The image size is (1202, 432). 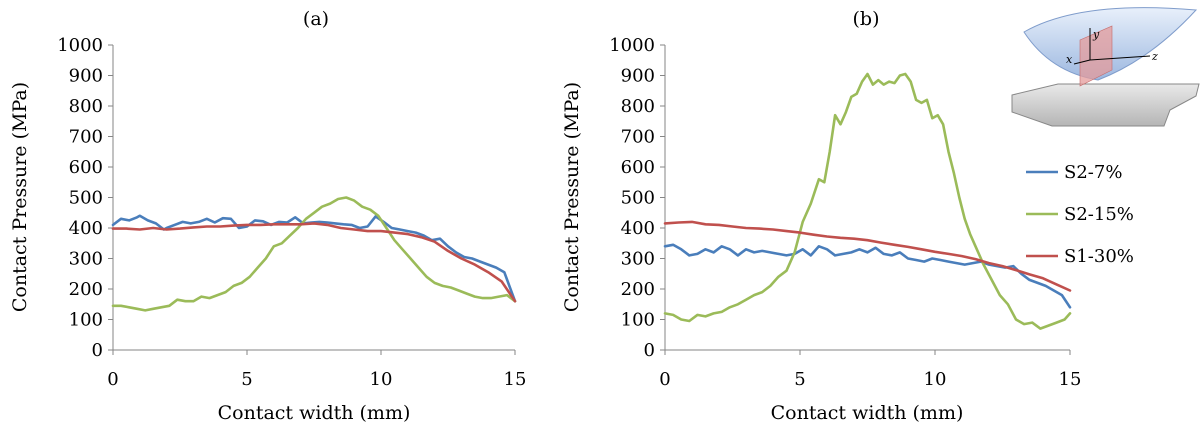 I want to click on panel-b-y-axis: 0 100 200 300 400 500 600 700 800 900 1000, so click(x=637, y=198).